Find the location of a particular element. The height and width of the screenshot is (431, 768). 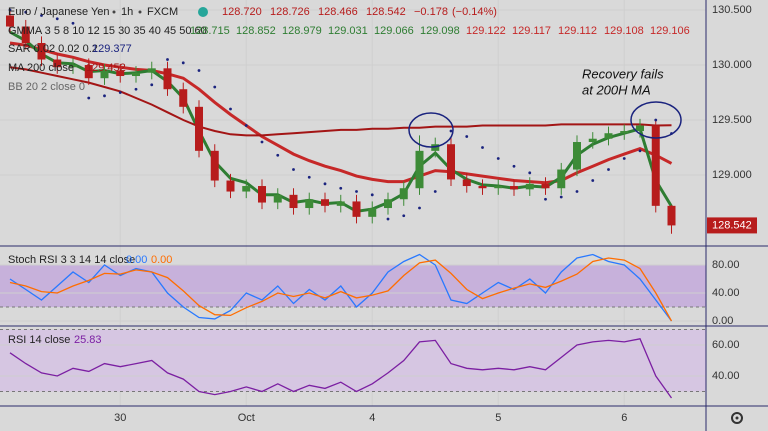

gmma-value: 128.979 is located at coordinates (302, 31).